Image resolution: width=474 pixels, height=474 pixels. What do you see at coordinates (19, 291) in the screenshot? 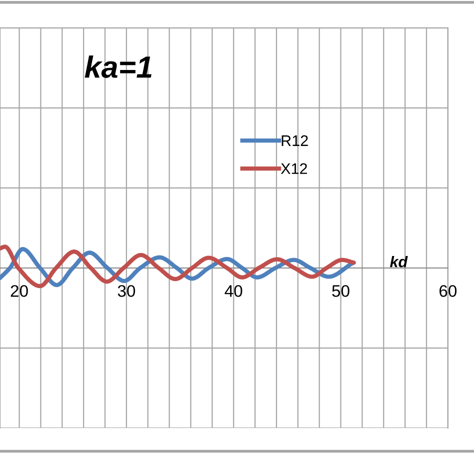
I see `x-tick-label: 20` at bounding box center [19, 291].